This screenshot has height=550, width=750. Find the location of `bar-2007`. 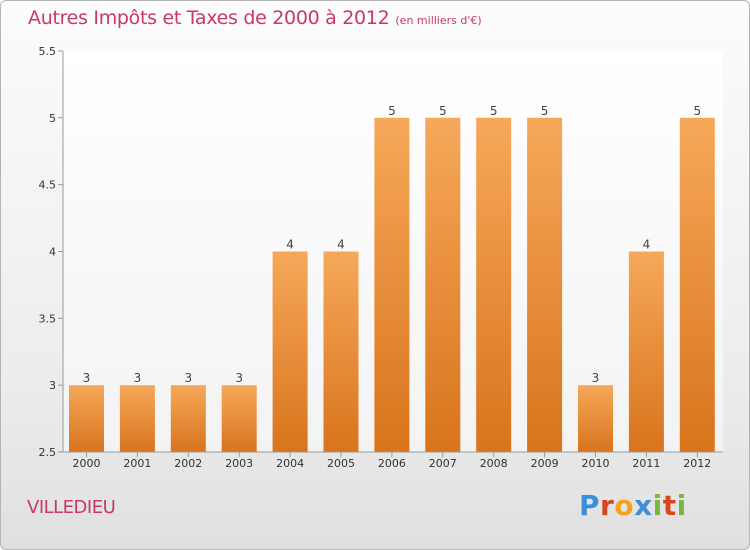

bar-2007 is located at coordinates (443, 285).